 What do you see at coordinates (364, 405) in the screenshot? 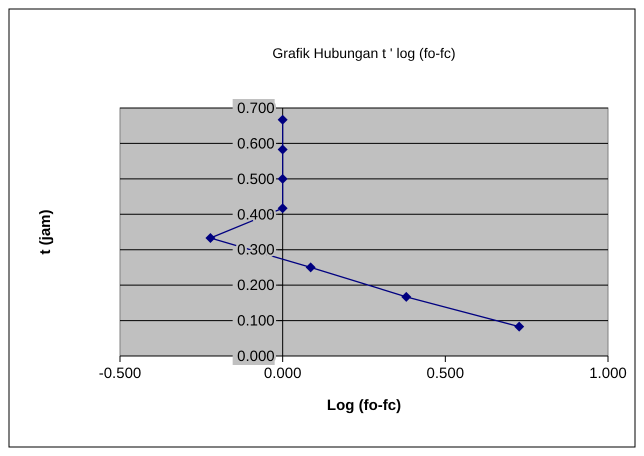
I see `x-axis-title: Log (fo-fc)` at bounding box center [364, 405].